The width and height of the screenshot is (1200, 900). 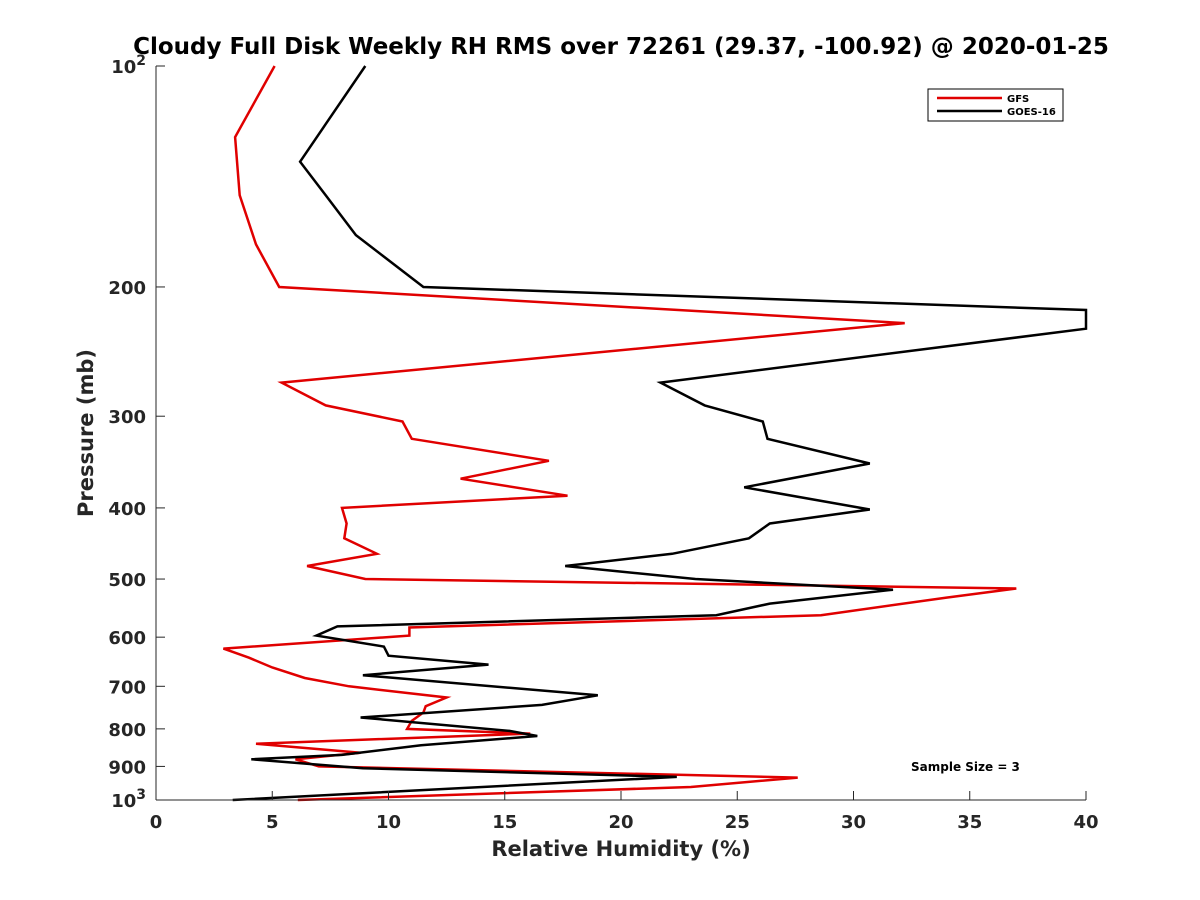 What do you see at coordinates (136, 432) in the screenshot?
I see `y-ticks: 10² 200 300 400 500 600 700 800 900 10³` at bounding box center [136, 432].